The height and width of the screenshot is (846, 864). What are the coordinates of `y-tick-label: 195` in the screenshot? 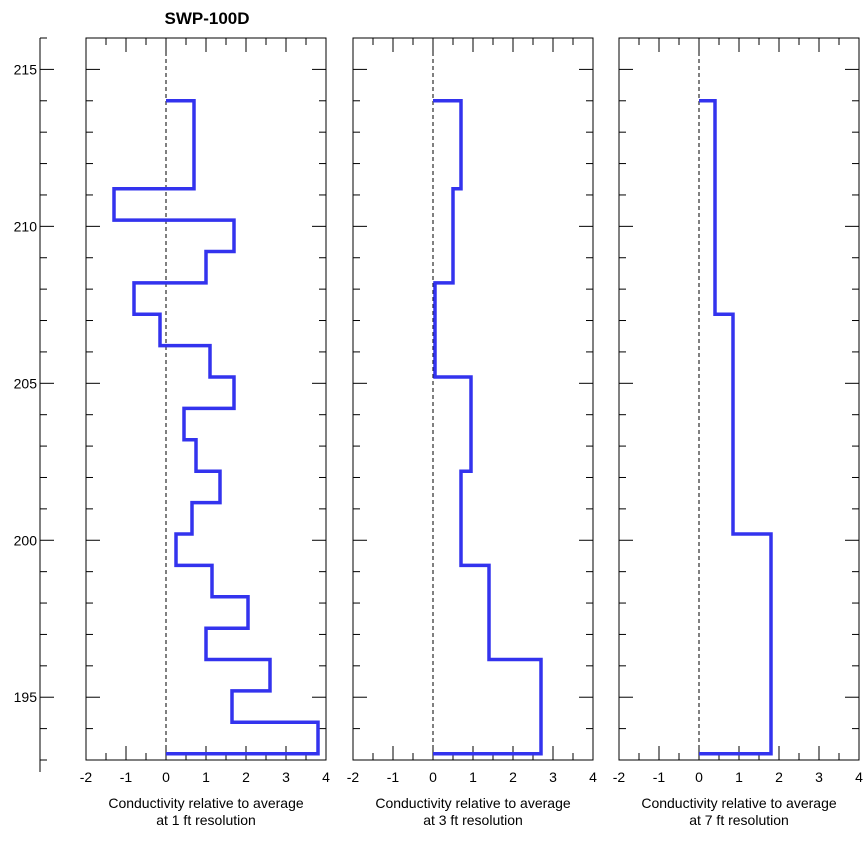 It's located at (26, 697).